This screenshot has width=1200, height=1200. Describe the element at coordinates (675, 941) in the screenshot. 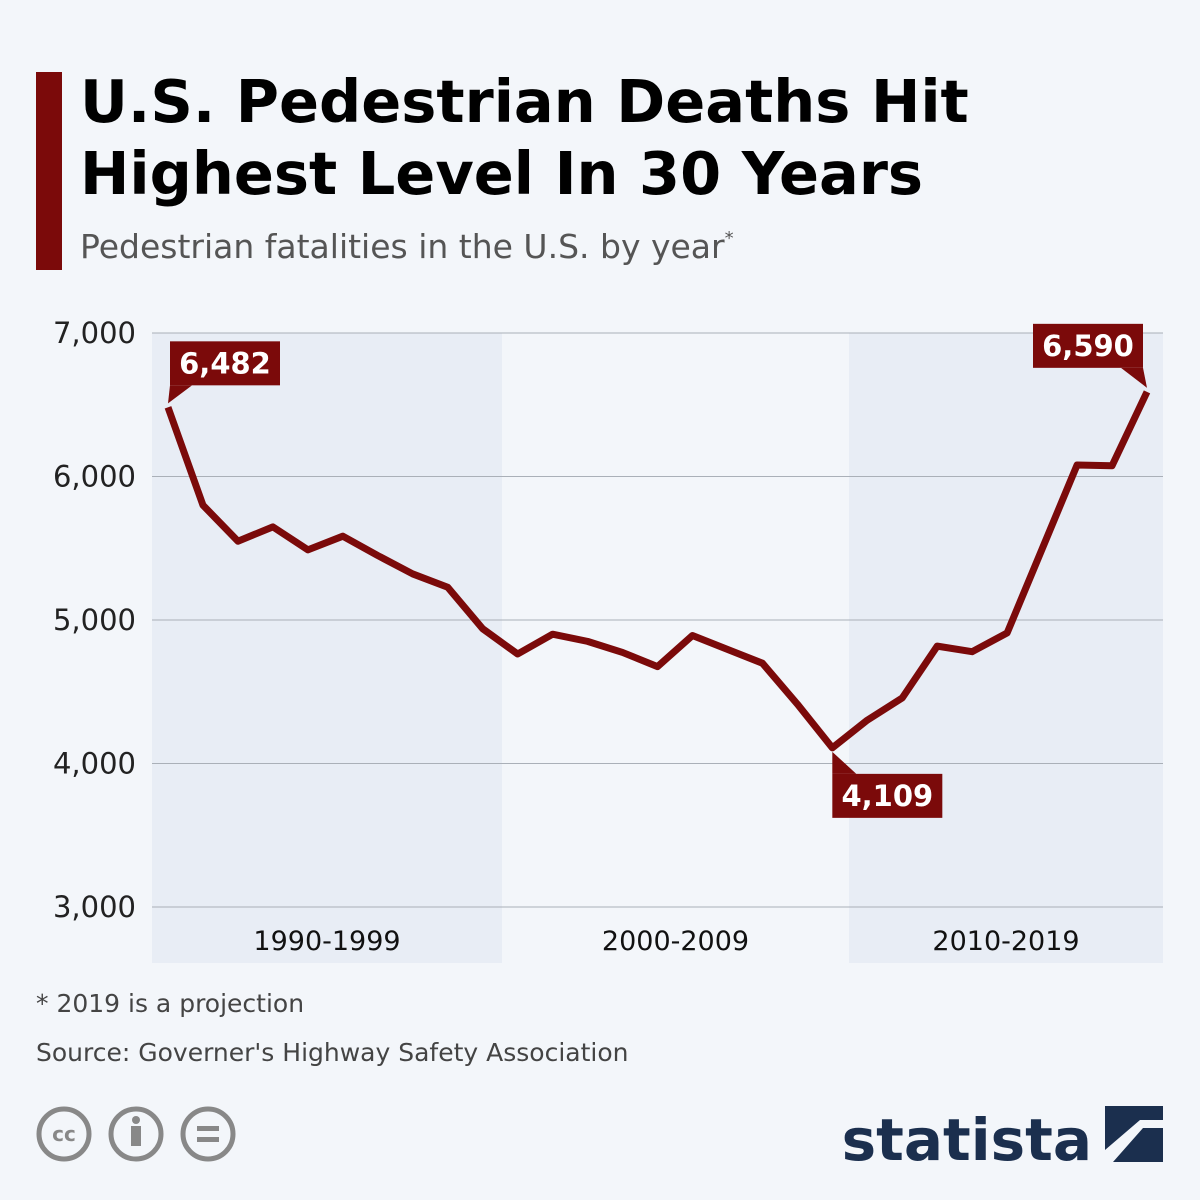

I see `band-label: 2000-2009` at that location.